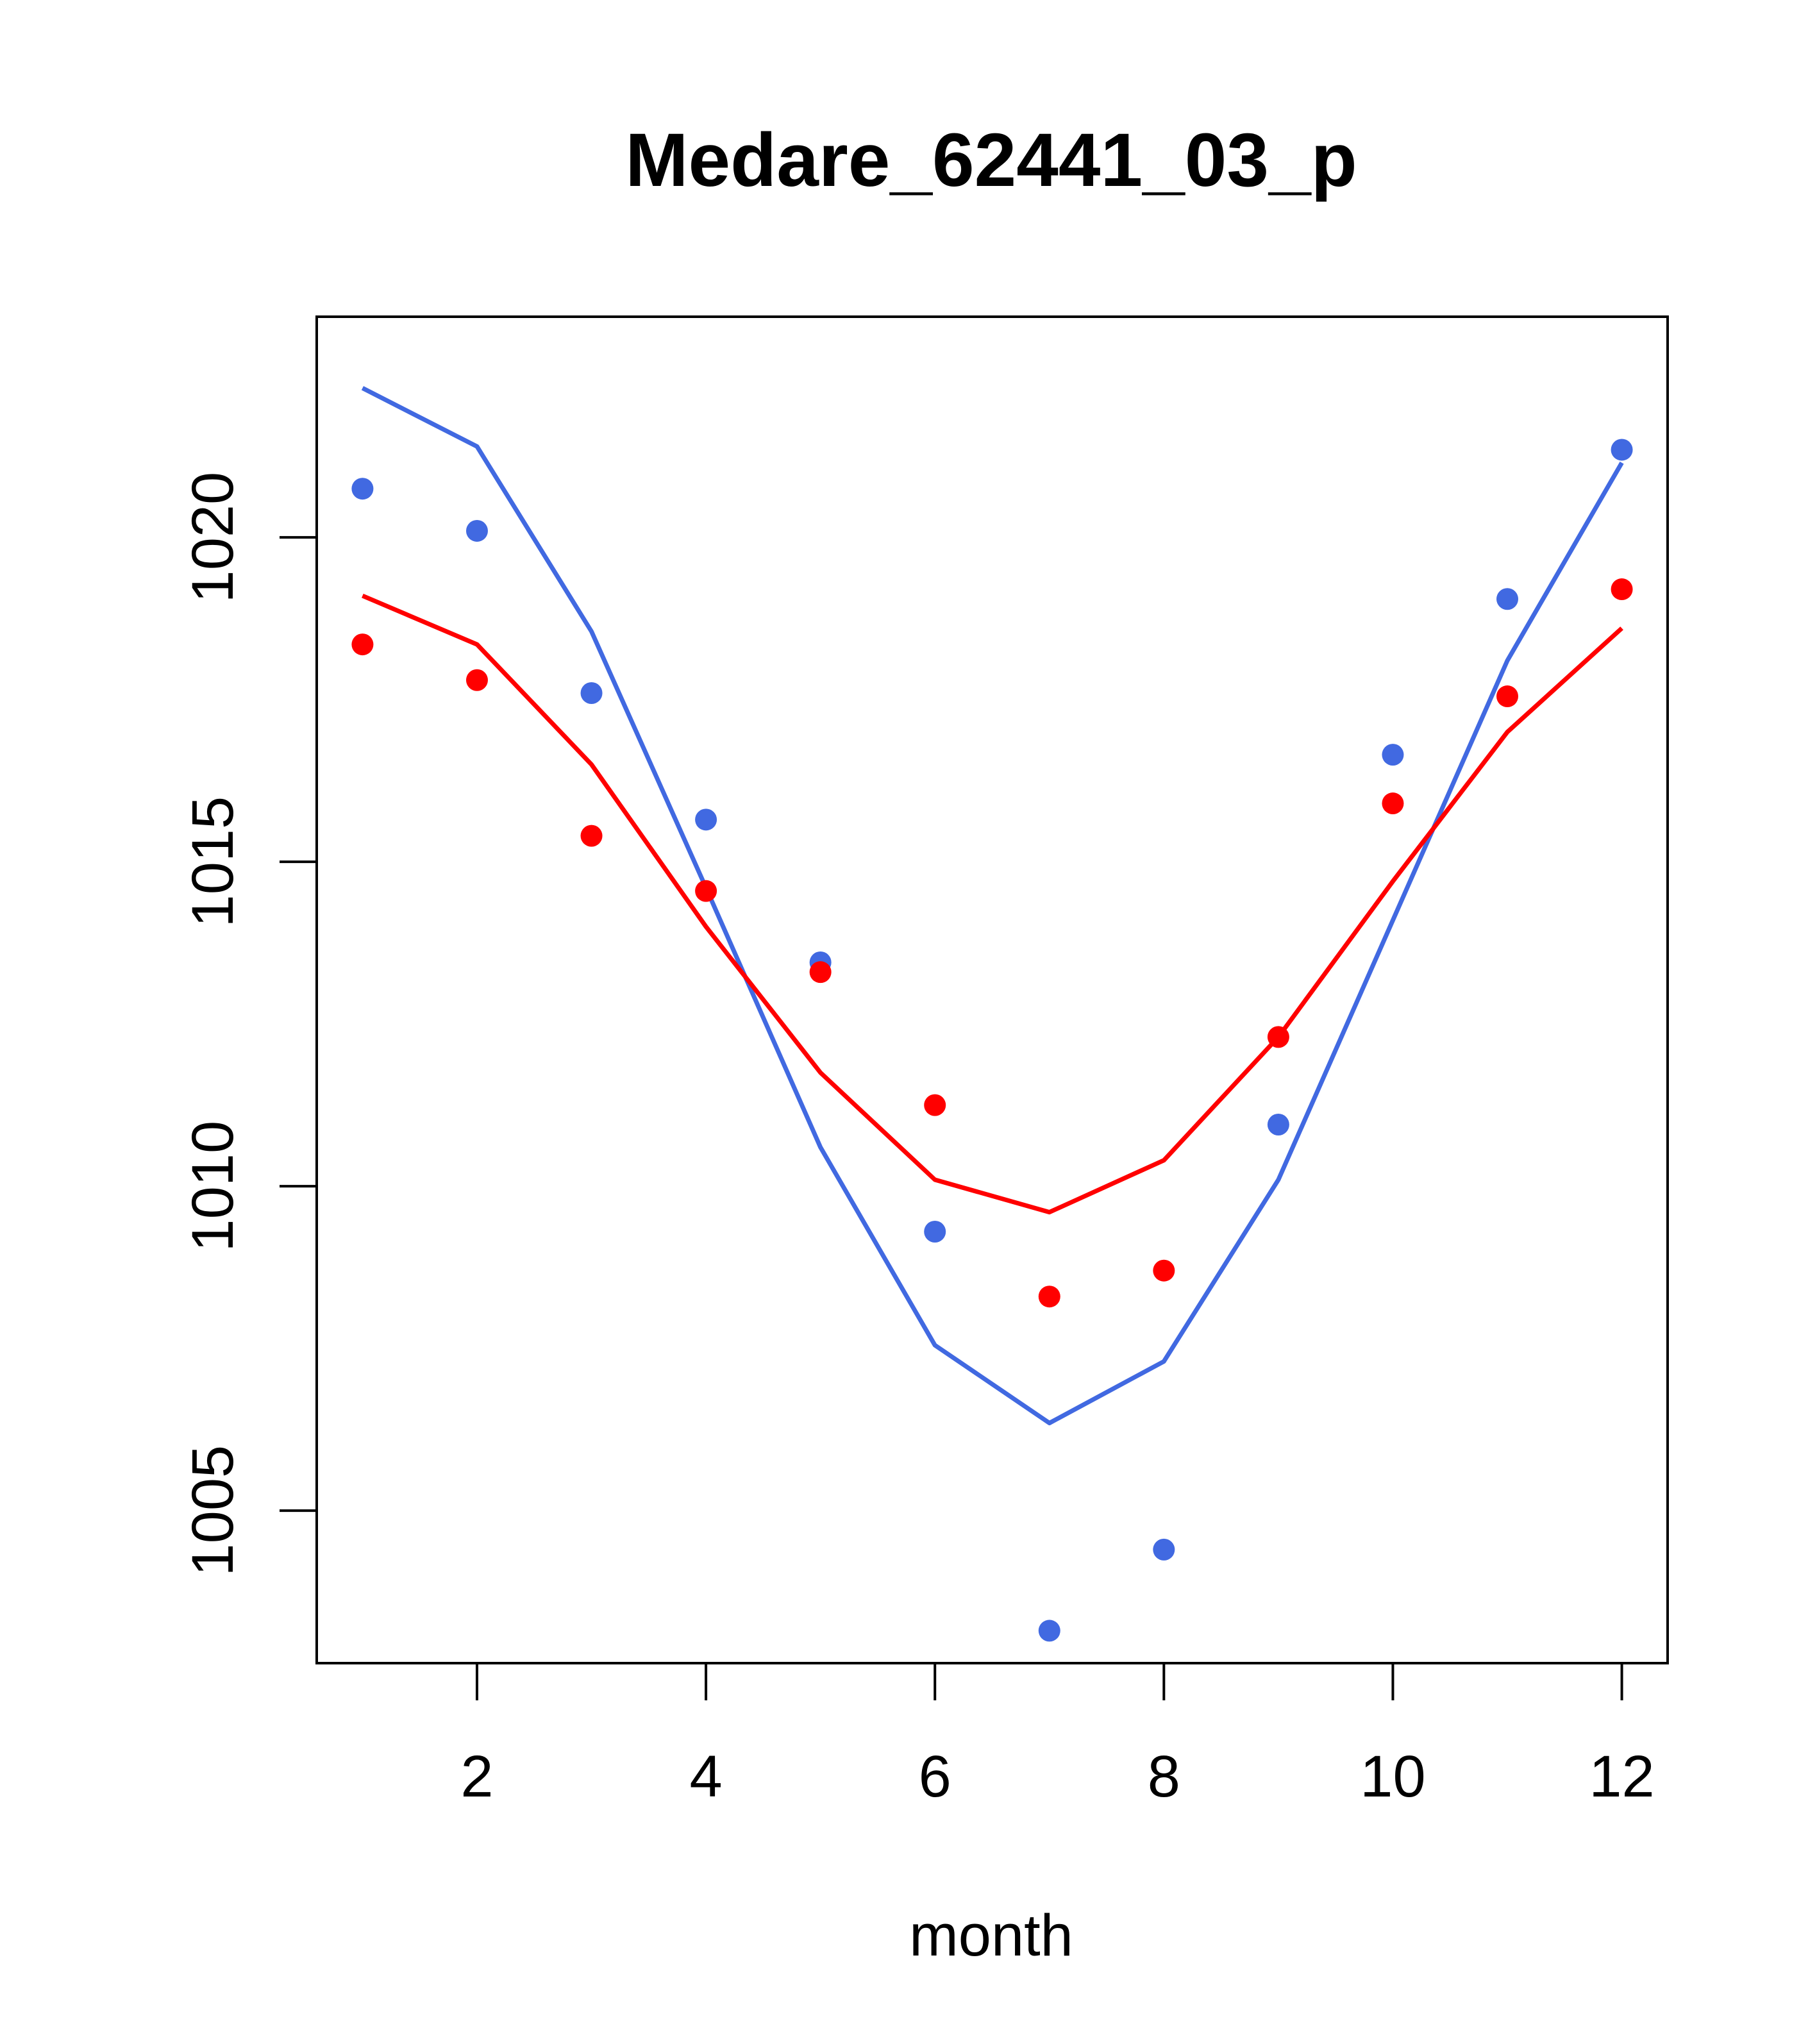 This screenshot has height=2044, width=1817. I want to click on x-tick-label: 4, so click(707, 1776).